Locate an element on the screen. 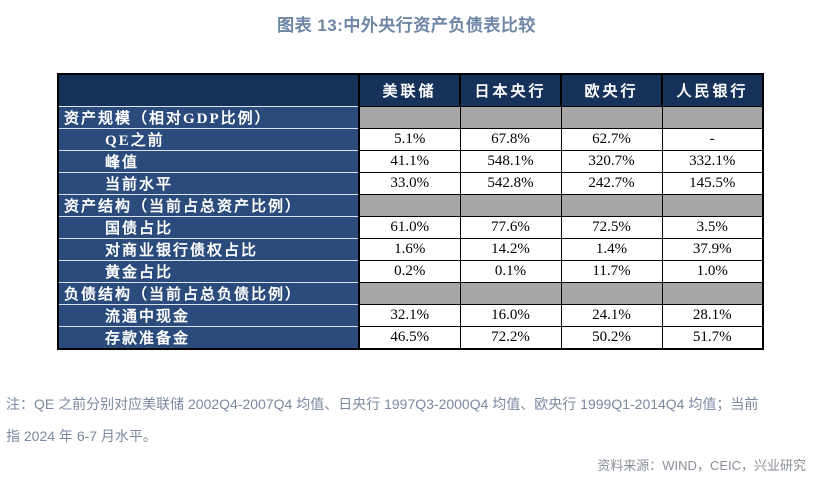 The height and width of the screenshot is (485, 813). cell-value: 16.0% is located at coordinates (510, 314).